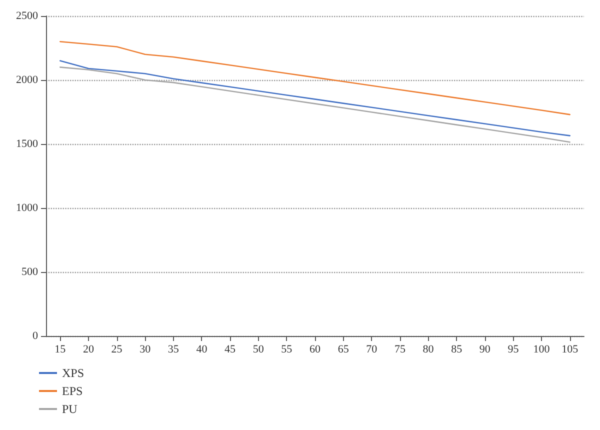 The image size is (600, 430). I want to click on x-tick-label: 20, so click(88, 350).